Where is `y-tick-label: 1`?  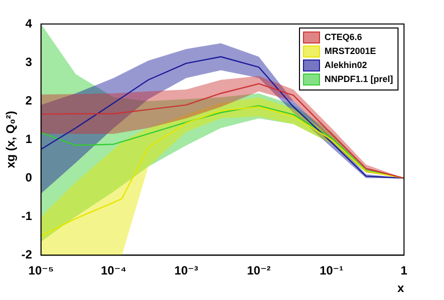 y-tick-label: 1 is located at coordinates (28, 139).